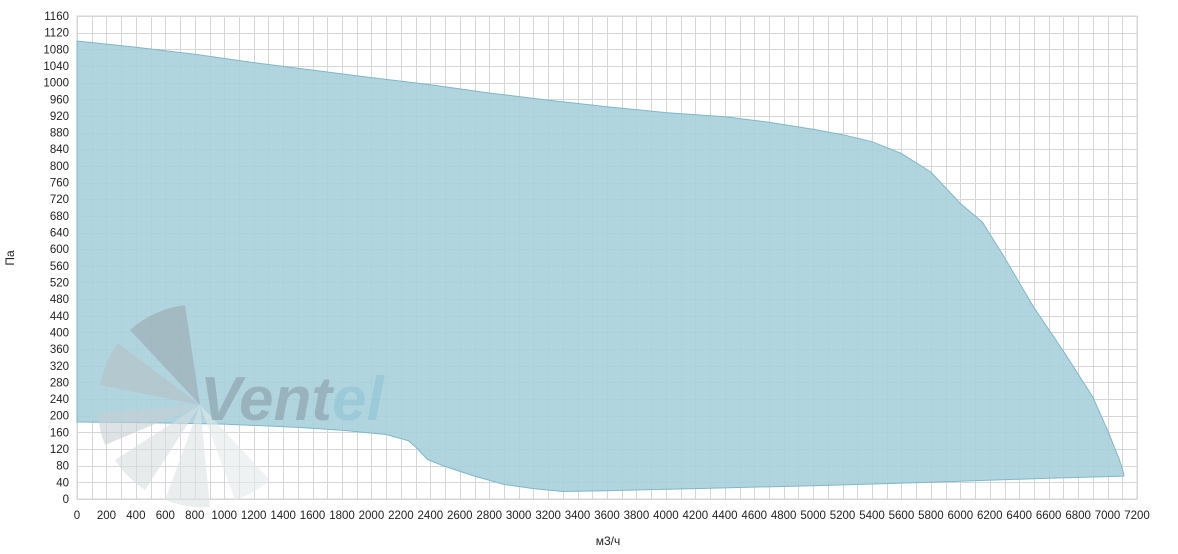 The height and width of the screenshot is (554, 1178). I want to click on y-tick-label: 760, so click(59, 184).